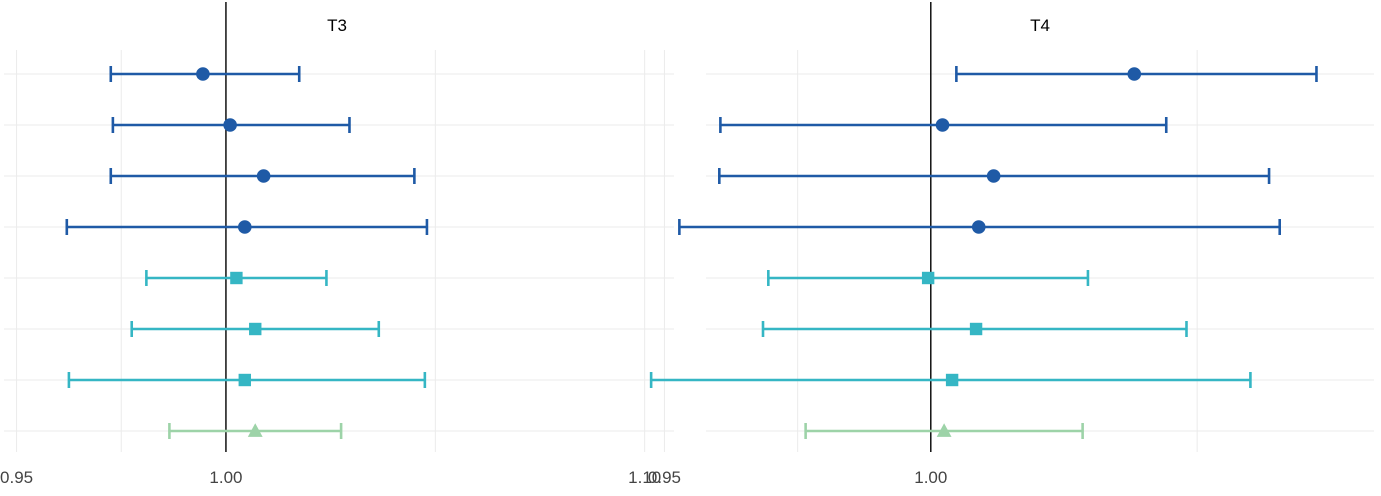 This screenshot has height=496, width=1381. What do you see at coordinates (664, 477) in the screenshot?
I see `panel-t4-x-tick-label: 0.95` at bounding box center [664, 477].